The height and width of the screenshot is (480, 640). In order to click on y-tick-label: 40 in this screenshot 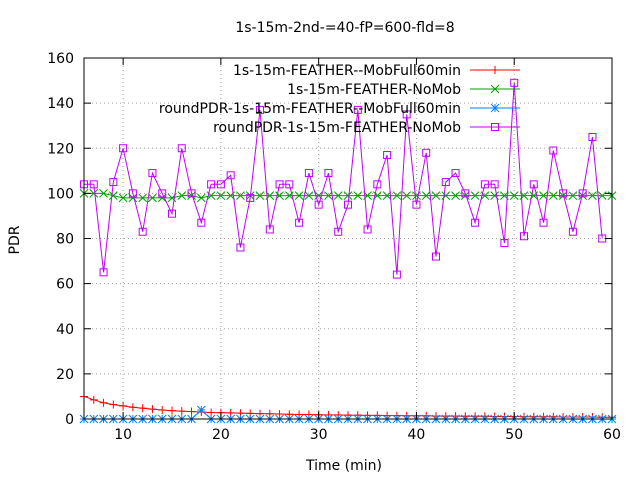, I will do `click(65, 330)`.